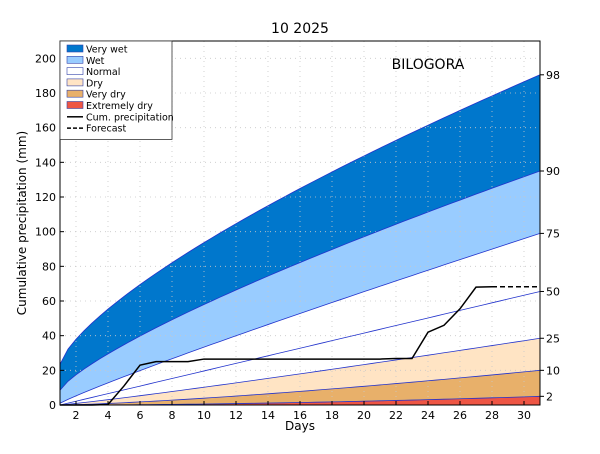 The image size is (600, 454). Describe the element at coordinates (428, 415) in the screenshot. I see `x-tick-label: 24` at that location.